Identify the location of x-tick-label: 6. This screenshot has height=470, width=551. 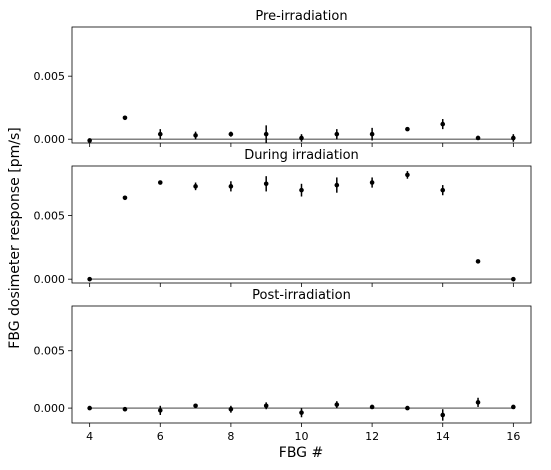
(160, 436).